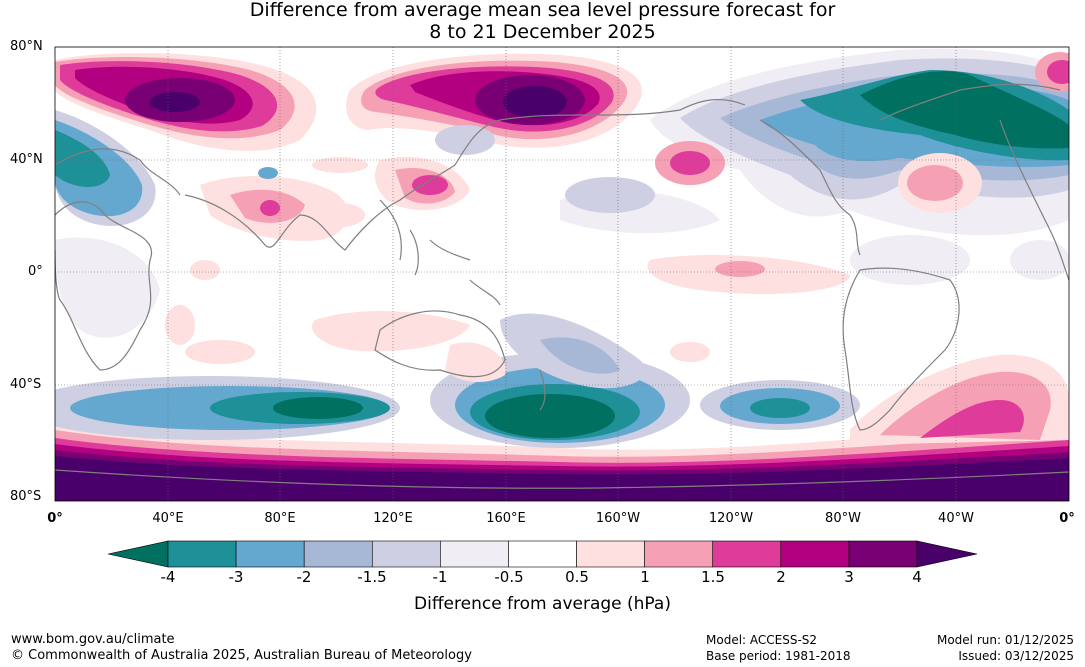 This screenshot has width=1085, height=667. What do you see at coordinates (713, 577) in the screenshot?
I see `legend-tick-label: 1.5` at bounding box center [713, 577].